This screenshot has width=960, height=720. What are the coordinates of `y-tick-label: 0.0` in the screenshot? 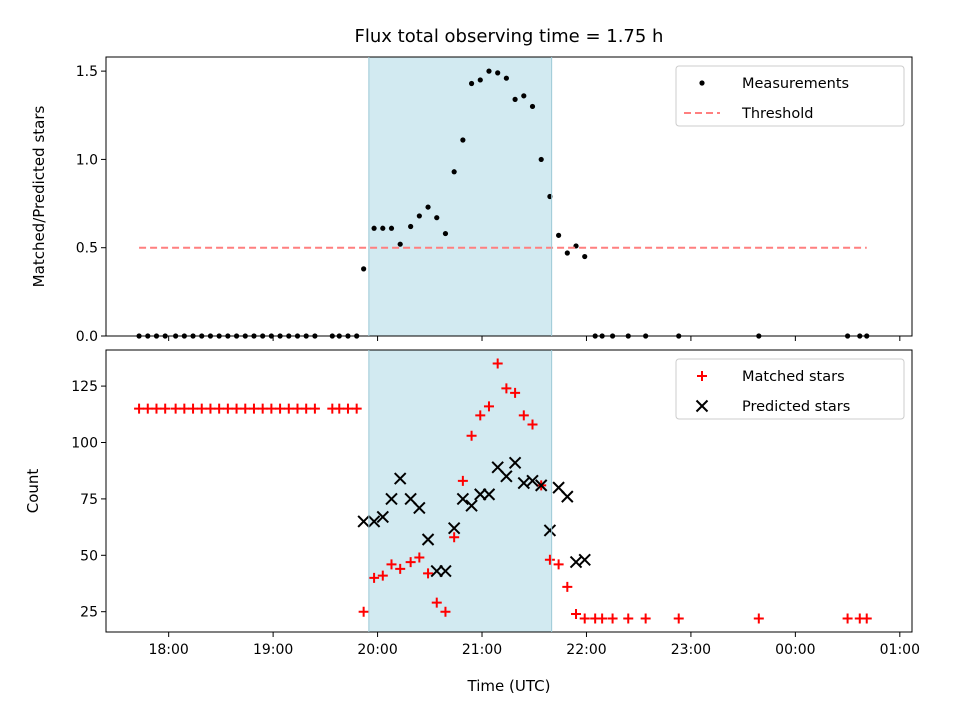 It's located at (87, 337).